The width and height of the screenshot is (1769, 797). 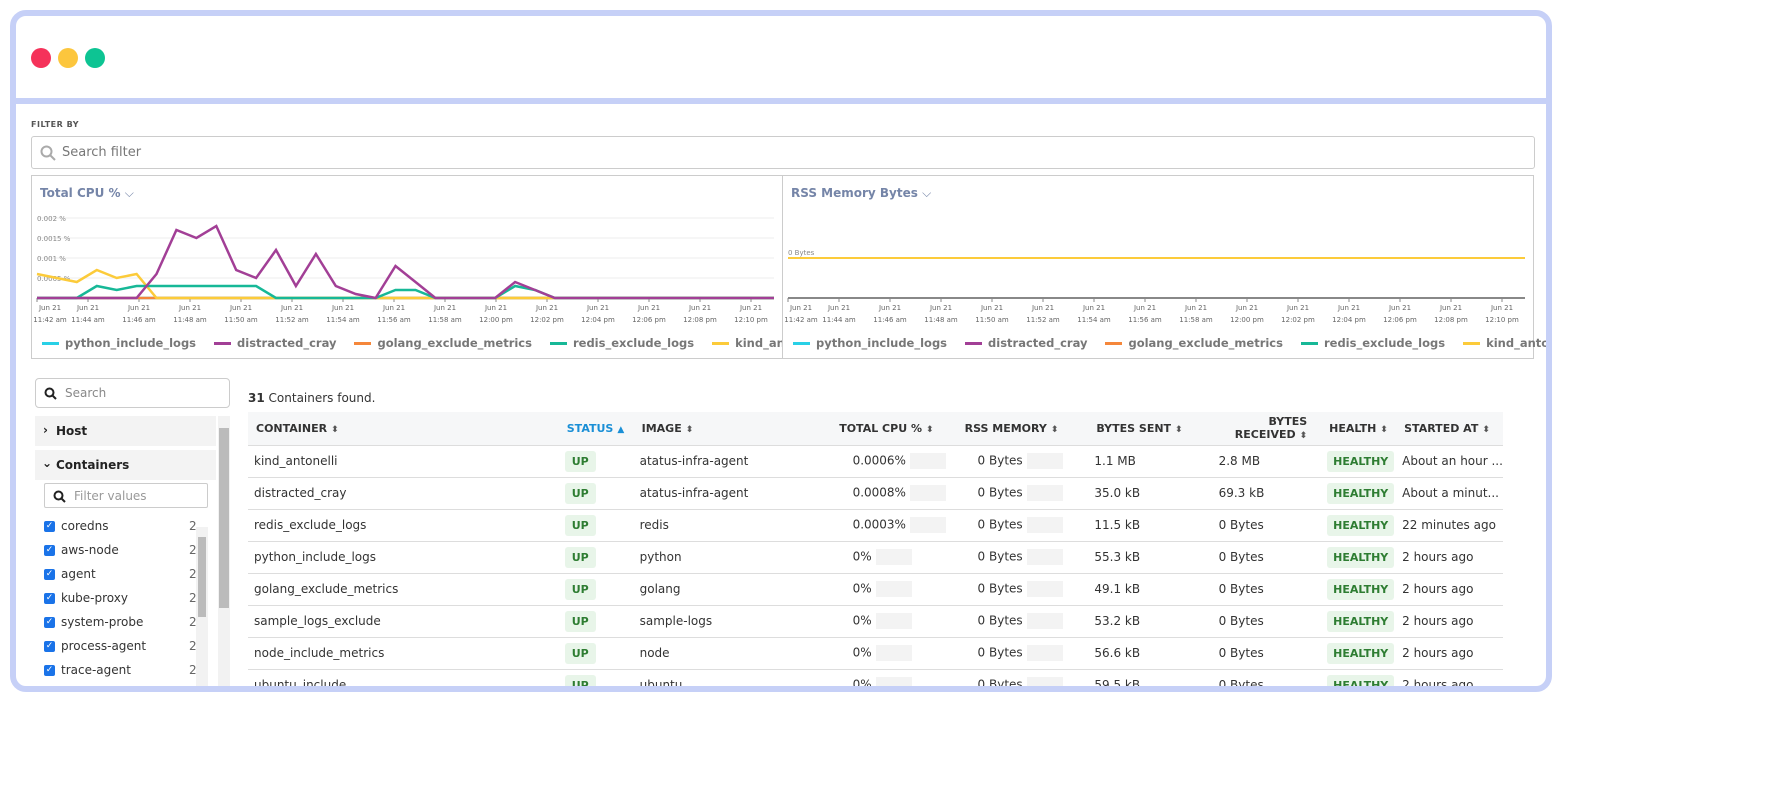 What do you see at coordinates (50, 320) in the screenshot?
I see `x-tick-time: 11:42 am` at bounding box center [50, 320].